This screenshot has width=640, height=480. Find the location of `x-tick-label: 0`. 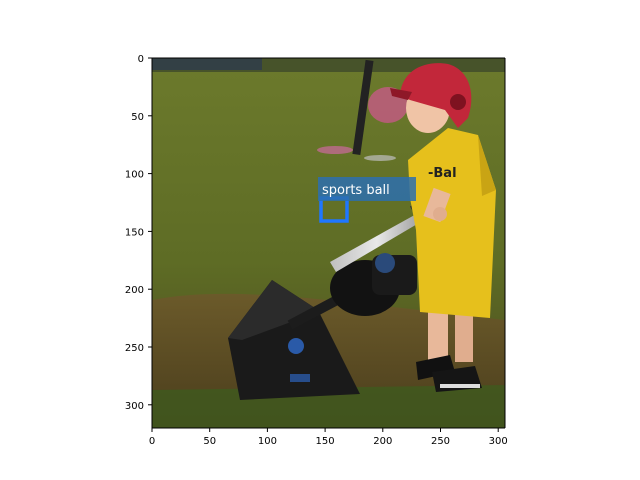

x-tick-label: 0 is located at coordinates (152, 441).